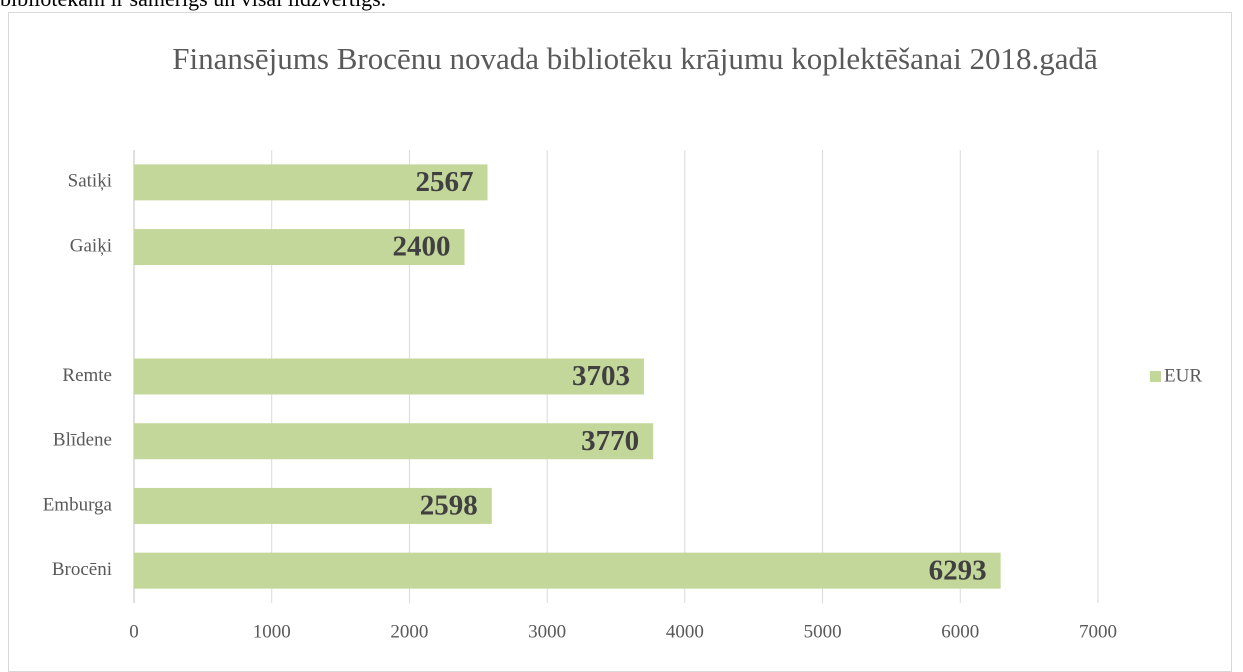 The image size is (1243, 672). What do you see at coordinates (409, 631) in the screenshot?
I see `x-tick-label: 2000` at bounding box center [409, 631].